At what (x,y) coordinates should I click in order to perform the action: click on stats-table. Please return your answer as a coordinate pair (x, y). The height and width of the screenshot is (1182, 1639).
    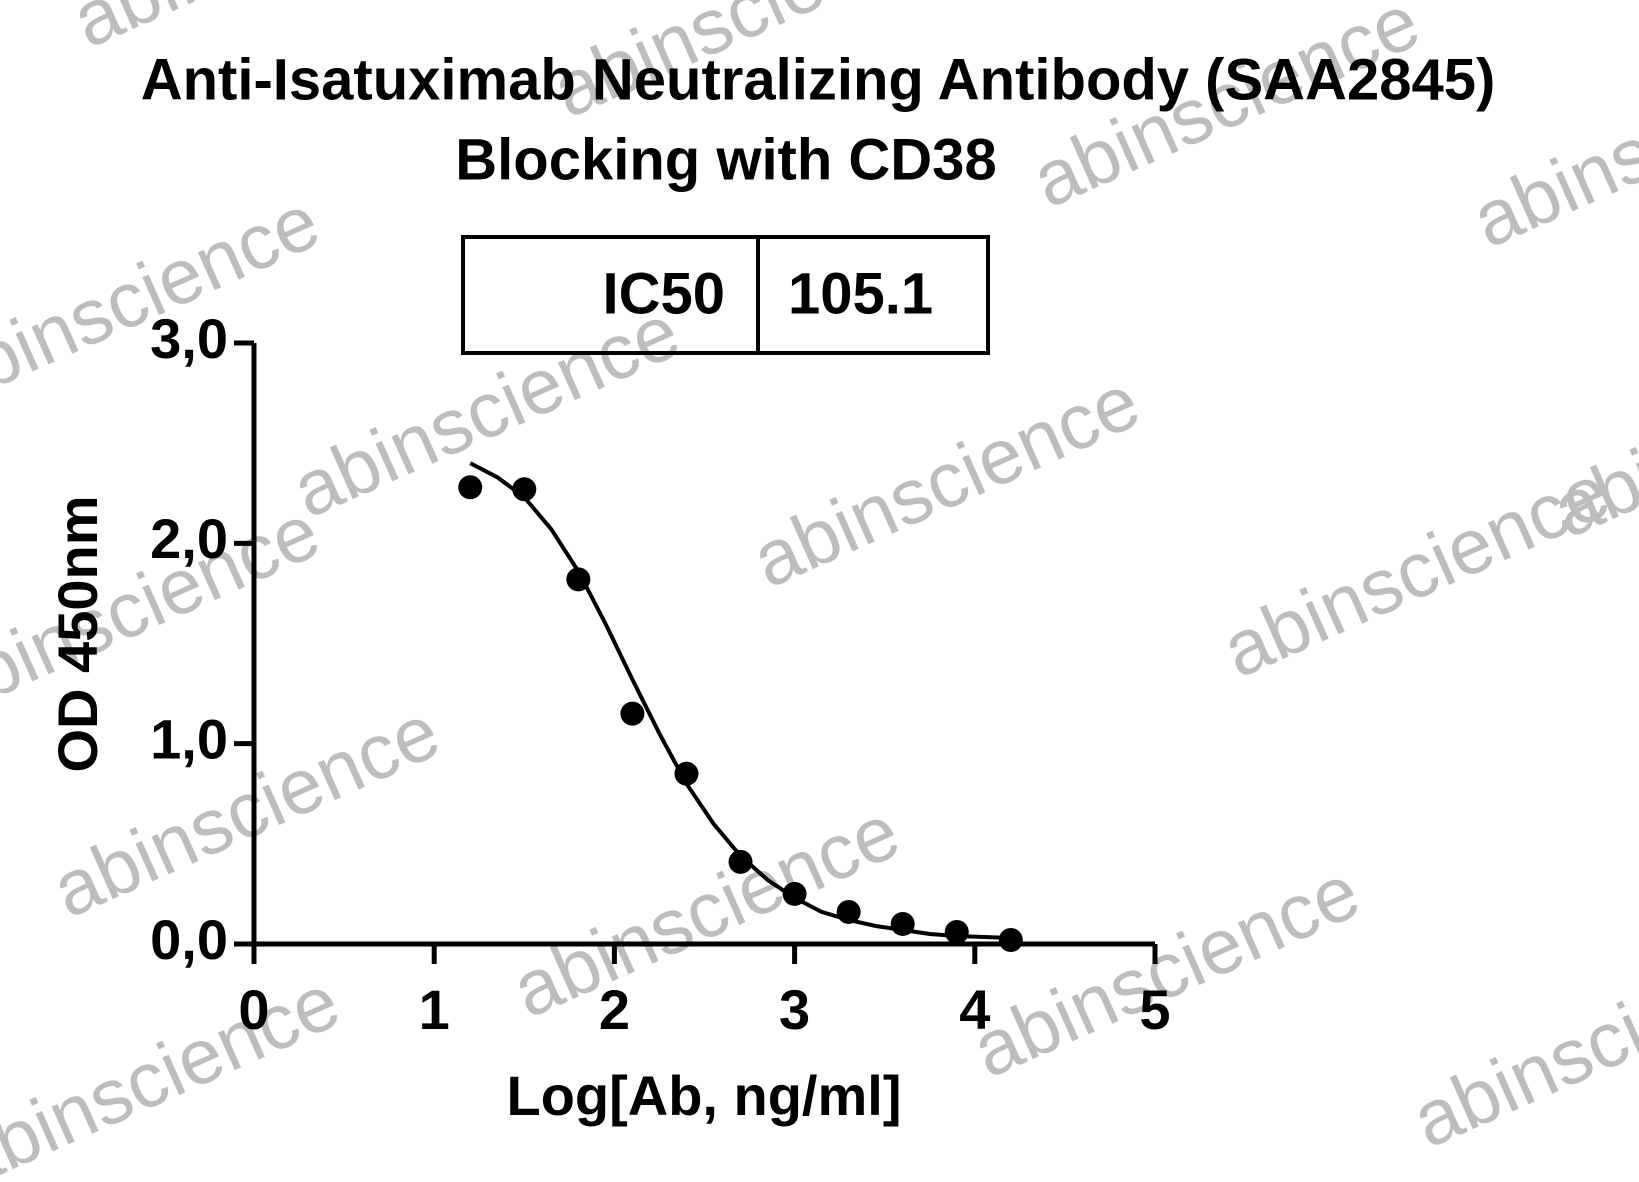
    Looking at the image, I should click on (725, 295).